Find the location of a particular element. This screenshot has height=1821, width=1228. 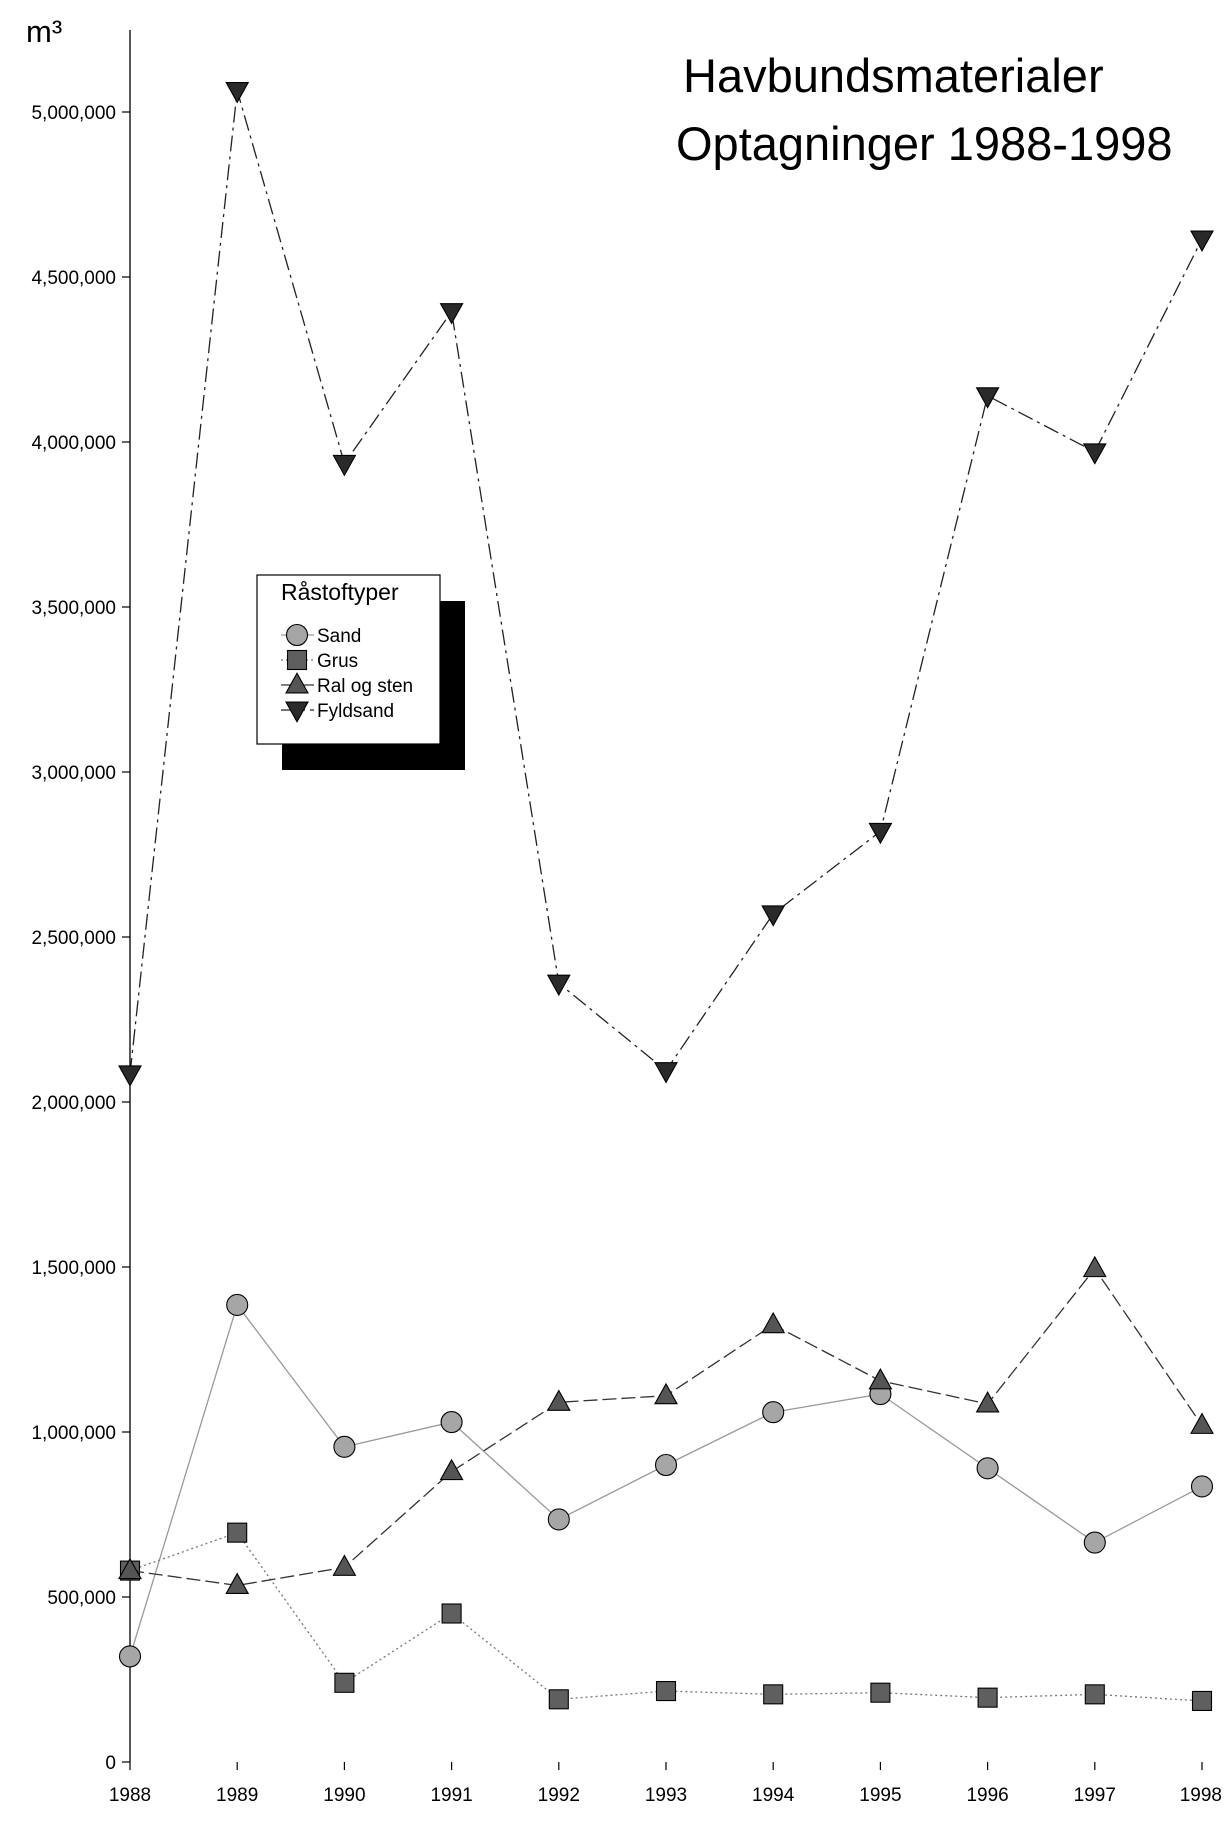

legend-label: Ral og sten is located at coordinates (365, 686).